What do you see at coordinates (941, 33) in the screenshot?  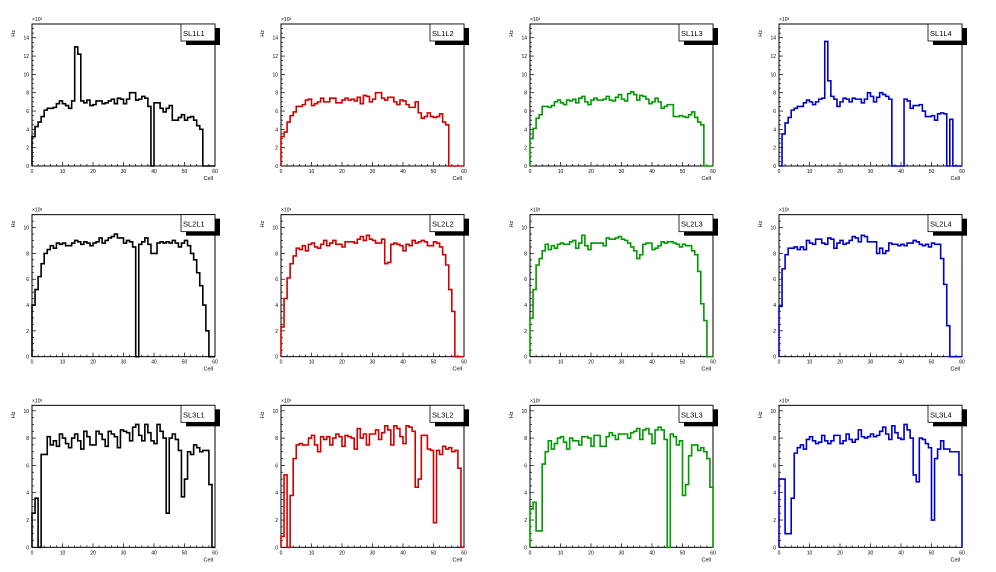 I see `histogram-title: SL1L4` at bounding box center [941, 33].